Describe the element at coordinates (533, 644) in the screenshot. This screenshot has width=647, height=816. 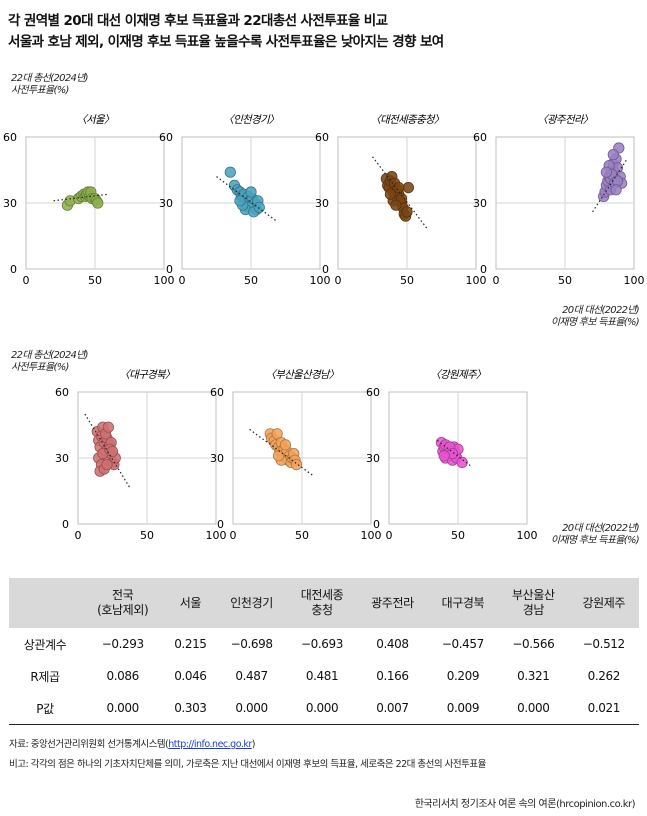
I see `stats-cell: −0.566` at that location.